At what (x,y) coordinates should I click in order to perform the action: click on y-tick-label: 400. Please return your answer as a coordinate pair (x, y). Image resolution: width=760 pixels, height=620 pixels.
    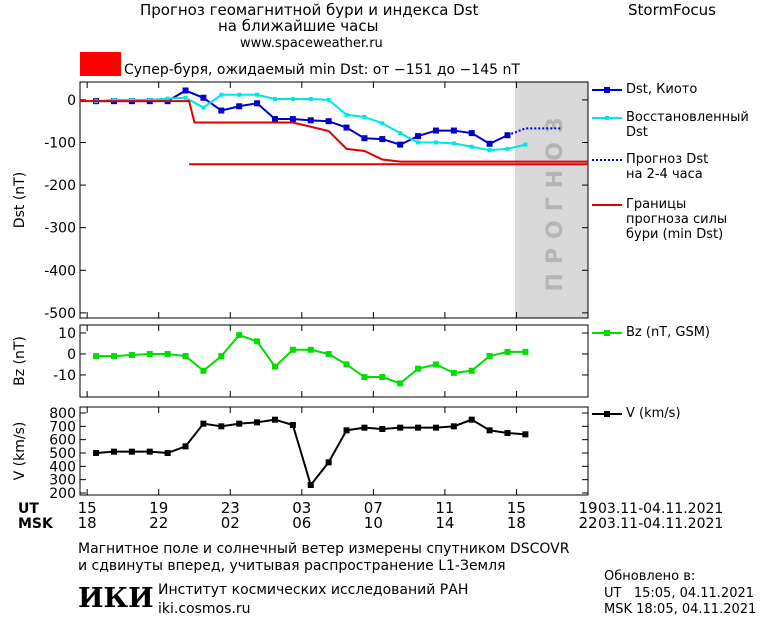
    Looking at the image, I should click on (62, 467).